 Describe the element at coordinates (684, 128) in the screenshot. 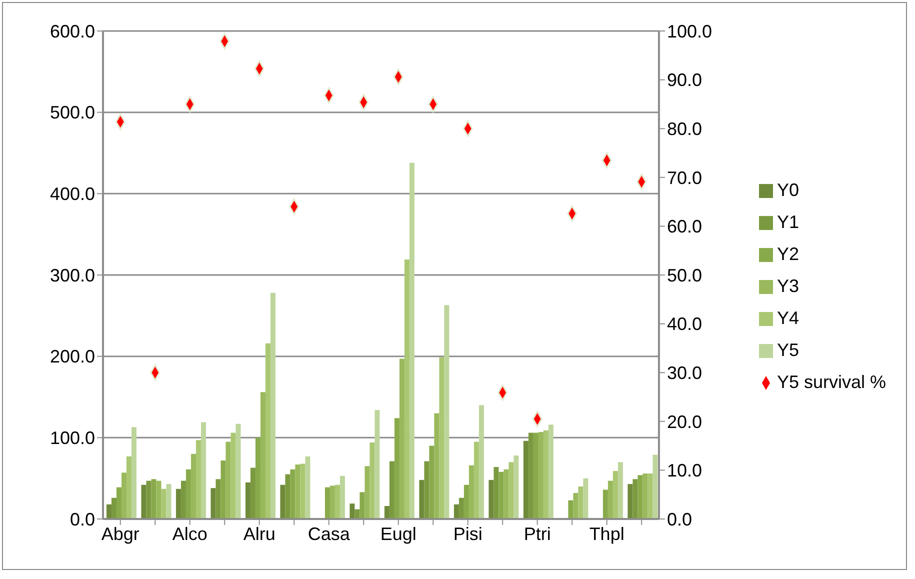

I see `y2-tick-label: 80.0` at that location.